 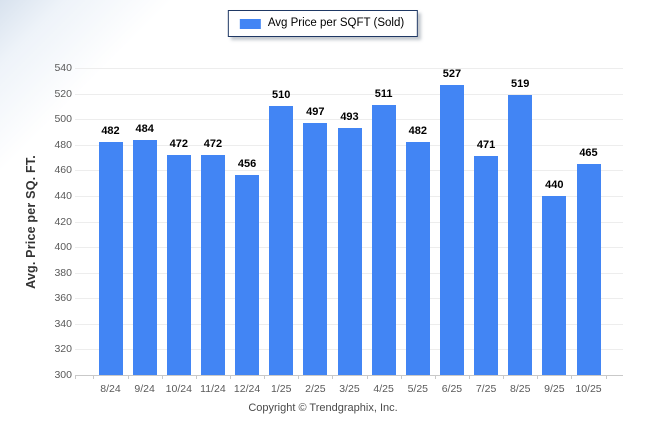 I want to click on bar-value-label: 493, so click(x=349, y=117).